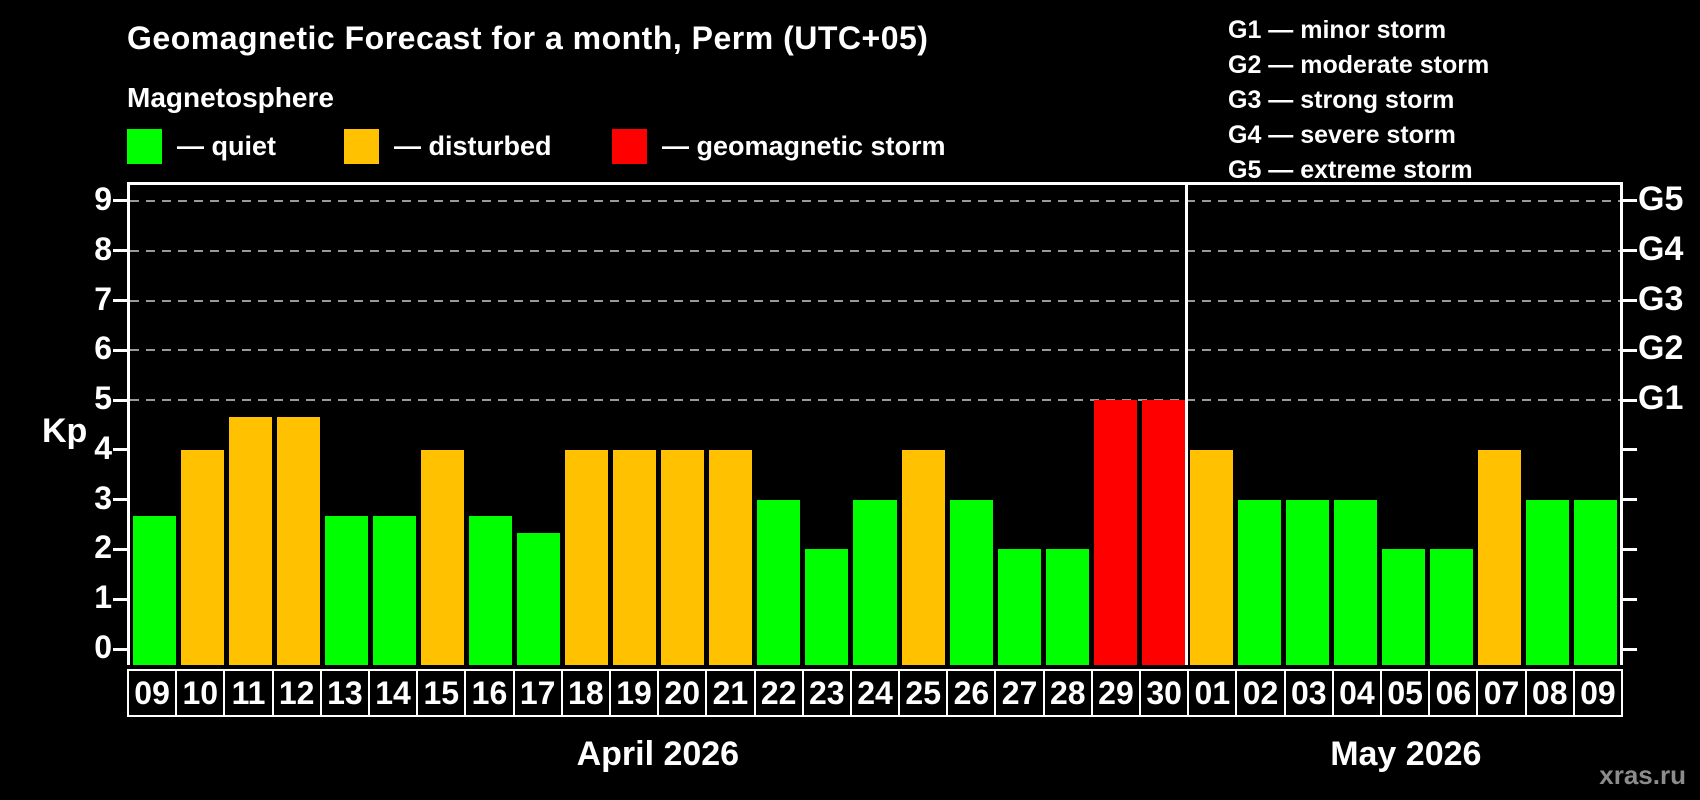 This screenshot has height=800, width=1700. I want to click on y-tick-label-7: 7, so click(103, 298).